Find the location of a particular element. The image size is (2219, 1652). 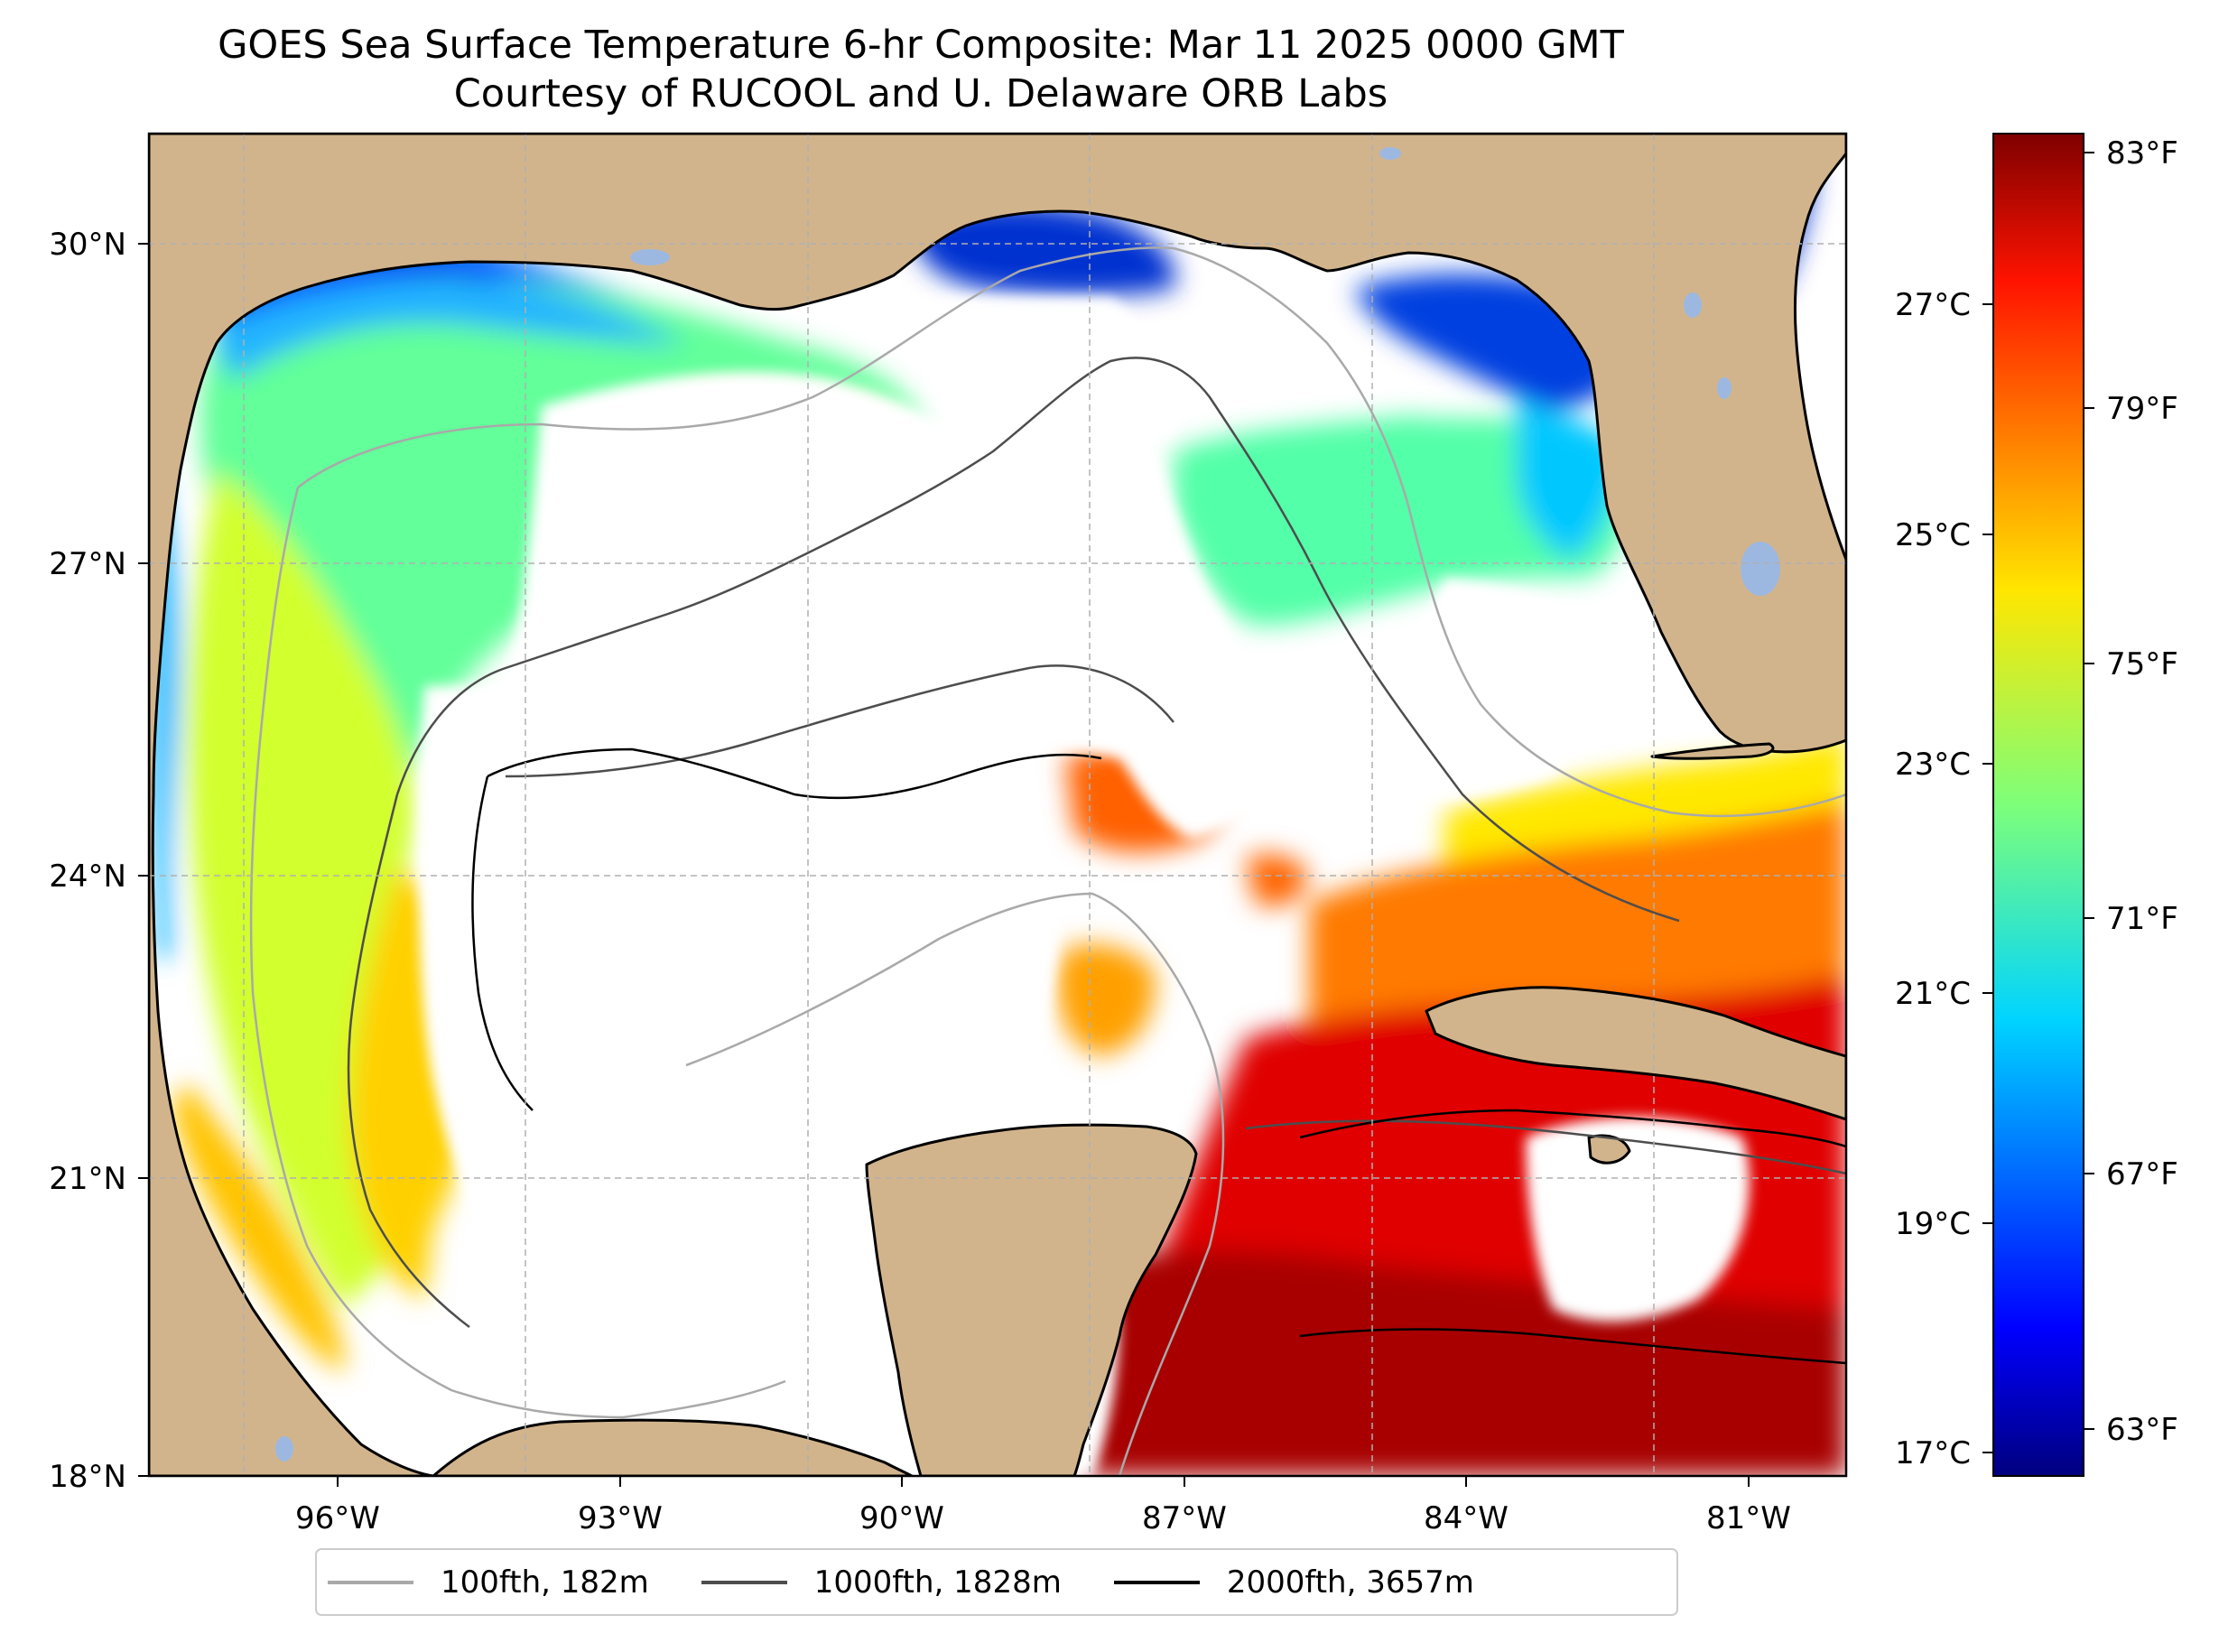

lat-label-27n: 27°N is located at coordinates (87, 564).